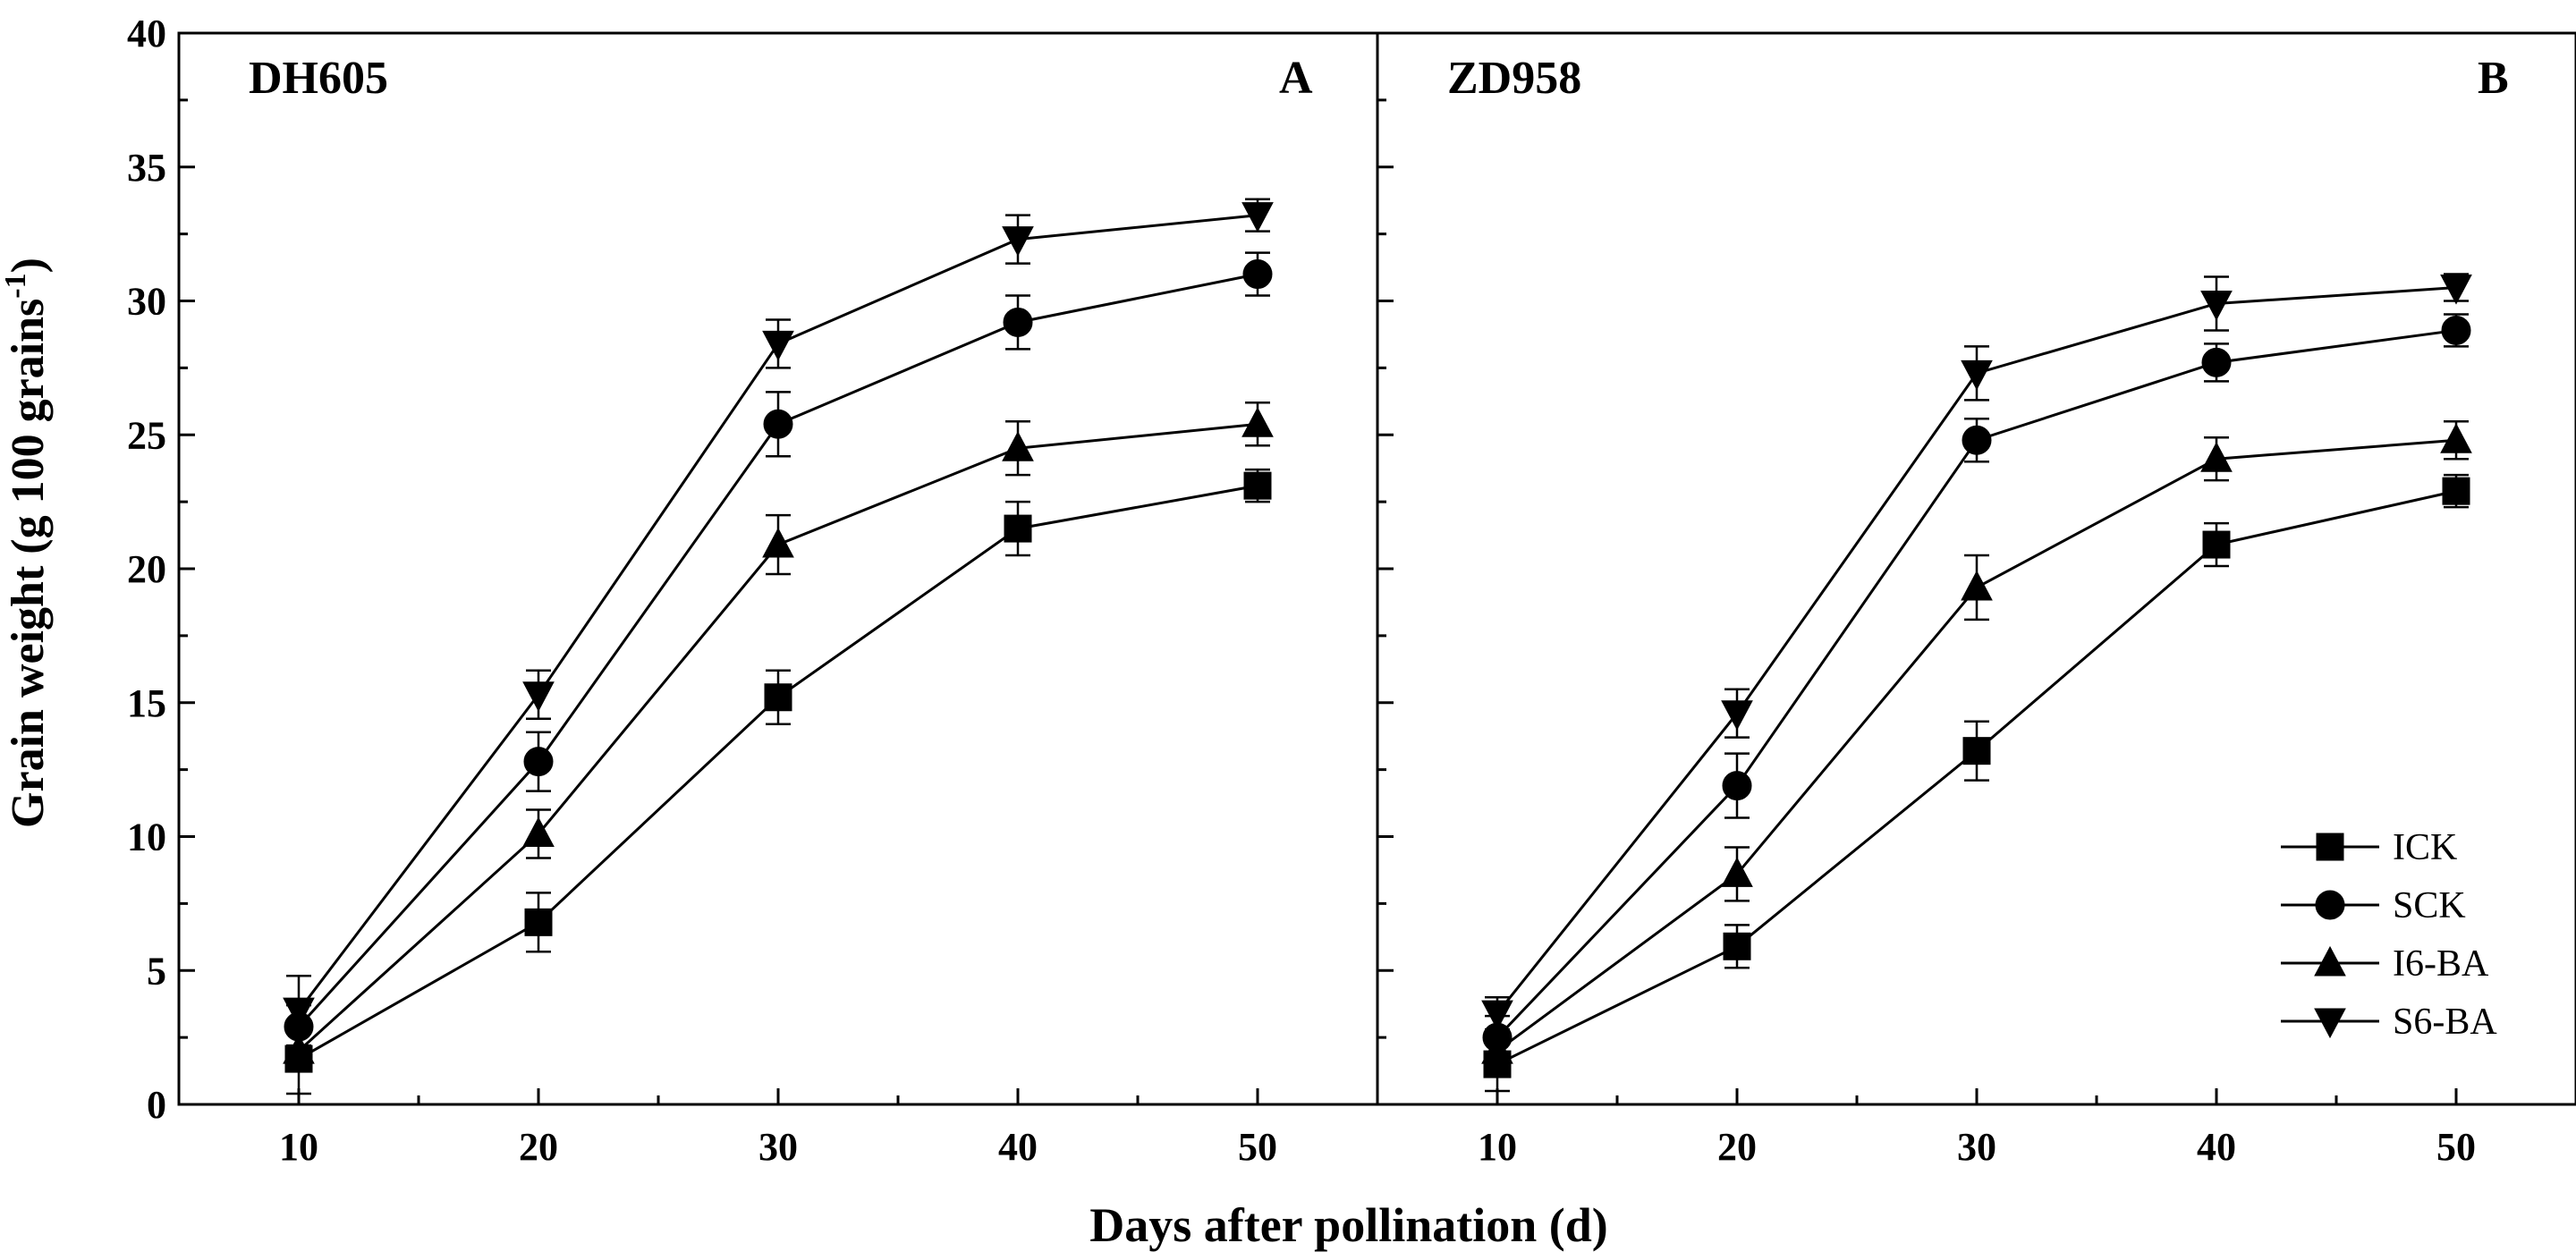  What do you see at coordinates (146, 837) in the screenshot?
I see `y-tick-label: 10` at bounding box center [146, 837].